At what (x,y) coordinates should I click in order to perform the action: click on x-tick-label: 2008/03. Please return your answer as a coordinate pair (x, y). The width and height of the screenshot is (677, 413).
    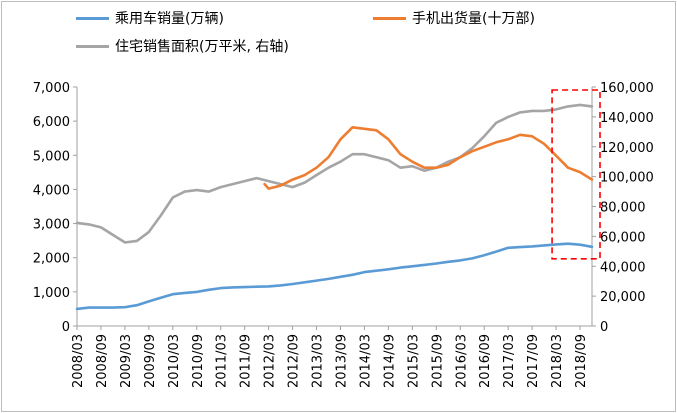
    Looking at the image, I should click on (78, 361).